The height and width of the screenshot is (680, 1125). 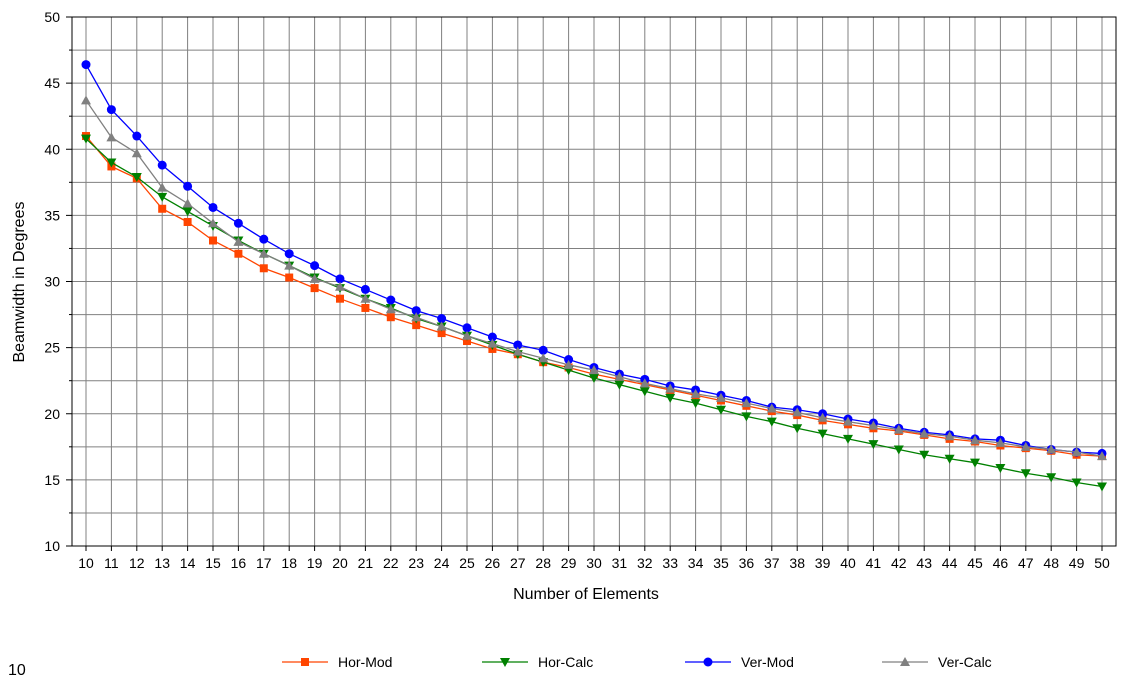 I want to click on x-axis-title: Number of Elements, so click(x=586, y=594).